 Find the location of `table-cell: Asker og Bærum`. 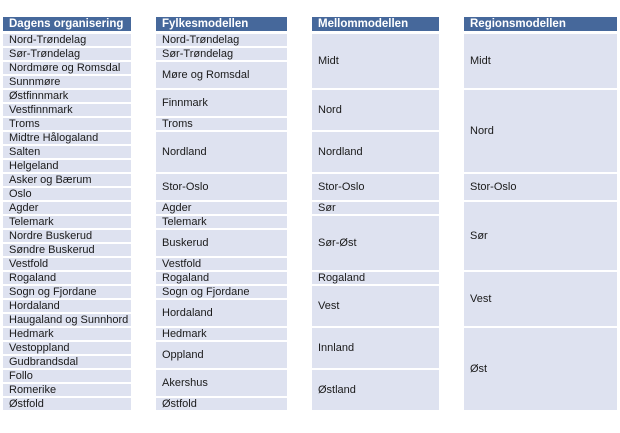

table-cell: Asker og Bærum is located at coordinates (67, 180).